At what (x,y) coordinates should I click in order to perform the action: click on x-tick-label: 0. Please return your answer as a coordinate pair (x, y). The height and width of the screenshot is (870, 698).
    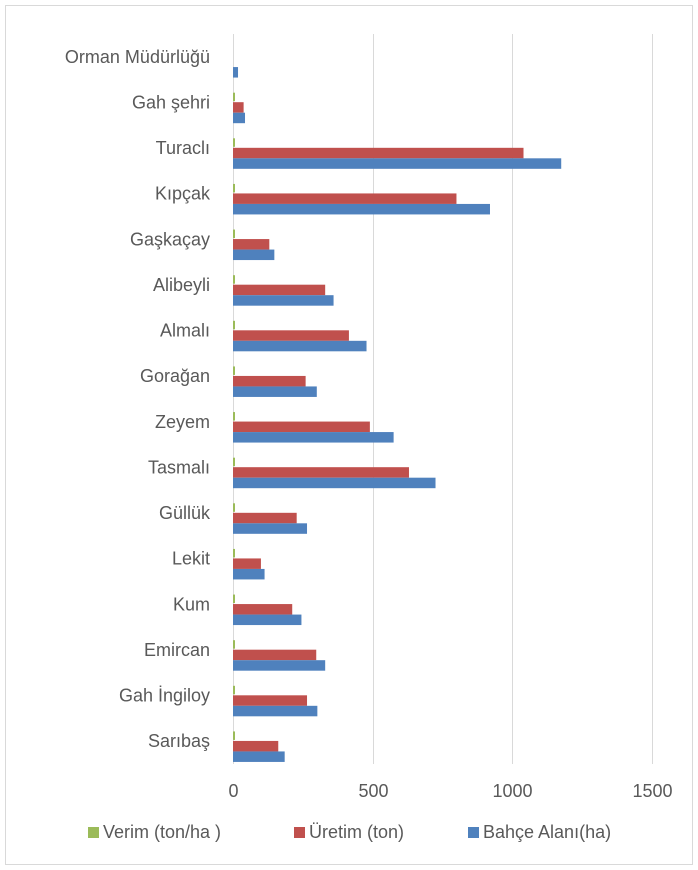
    Looking at the image, I should click on (233, 791).